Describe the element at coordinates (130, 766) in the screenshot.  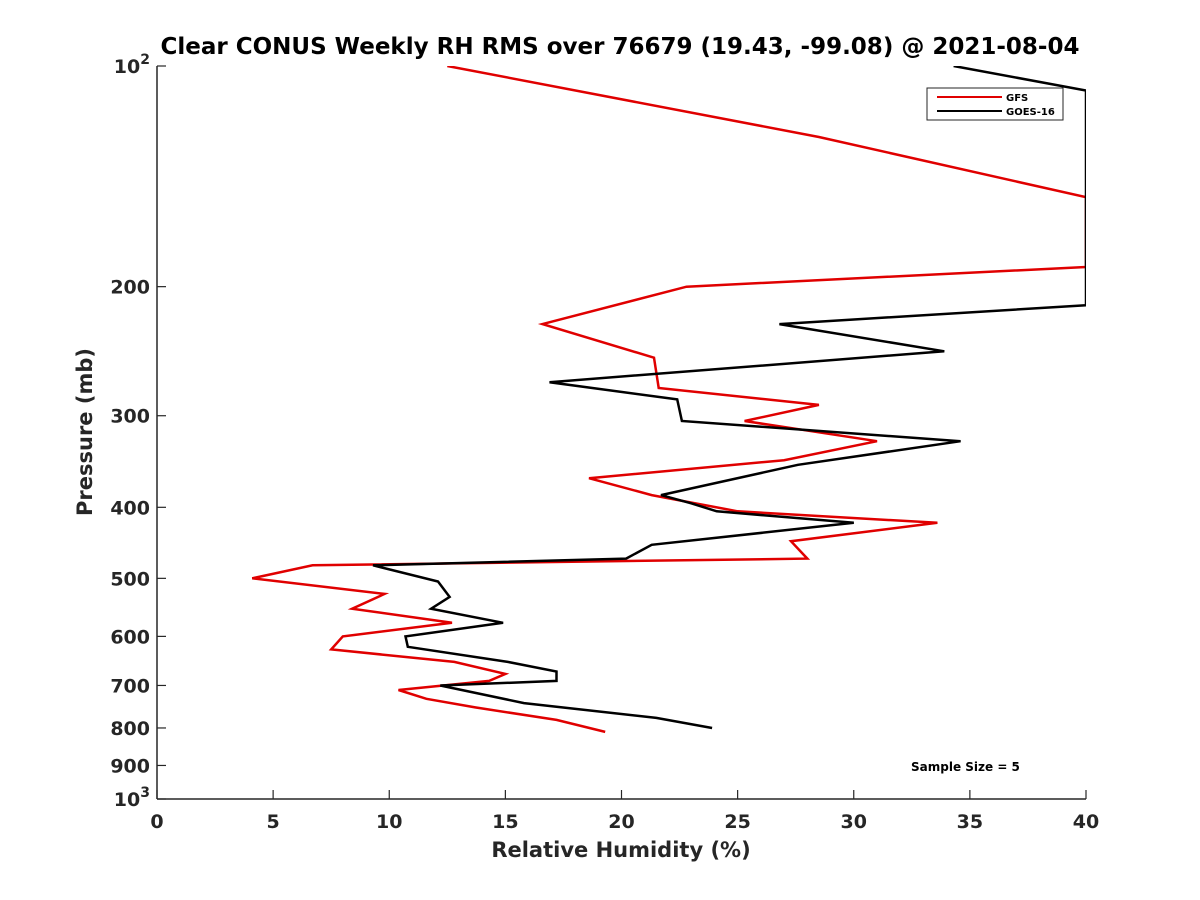
I see `y-tick-label: 900` at that location.